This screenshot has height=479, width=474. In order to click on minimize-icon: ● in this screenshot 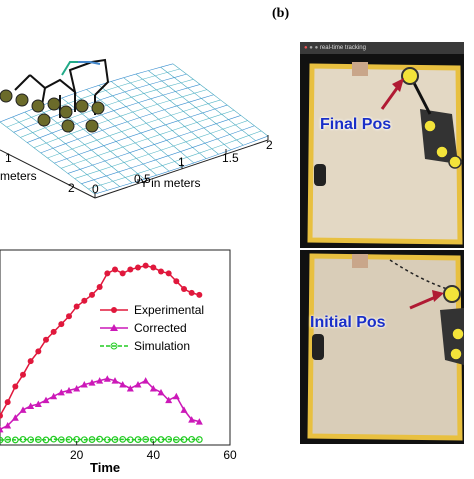, I will do `click(311, 48)`.